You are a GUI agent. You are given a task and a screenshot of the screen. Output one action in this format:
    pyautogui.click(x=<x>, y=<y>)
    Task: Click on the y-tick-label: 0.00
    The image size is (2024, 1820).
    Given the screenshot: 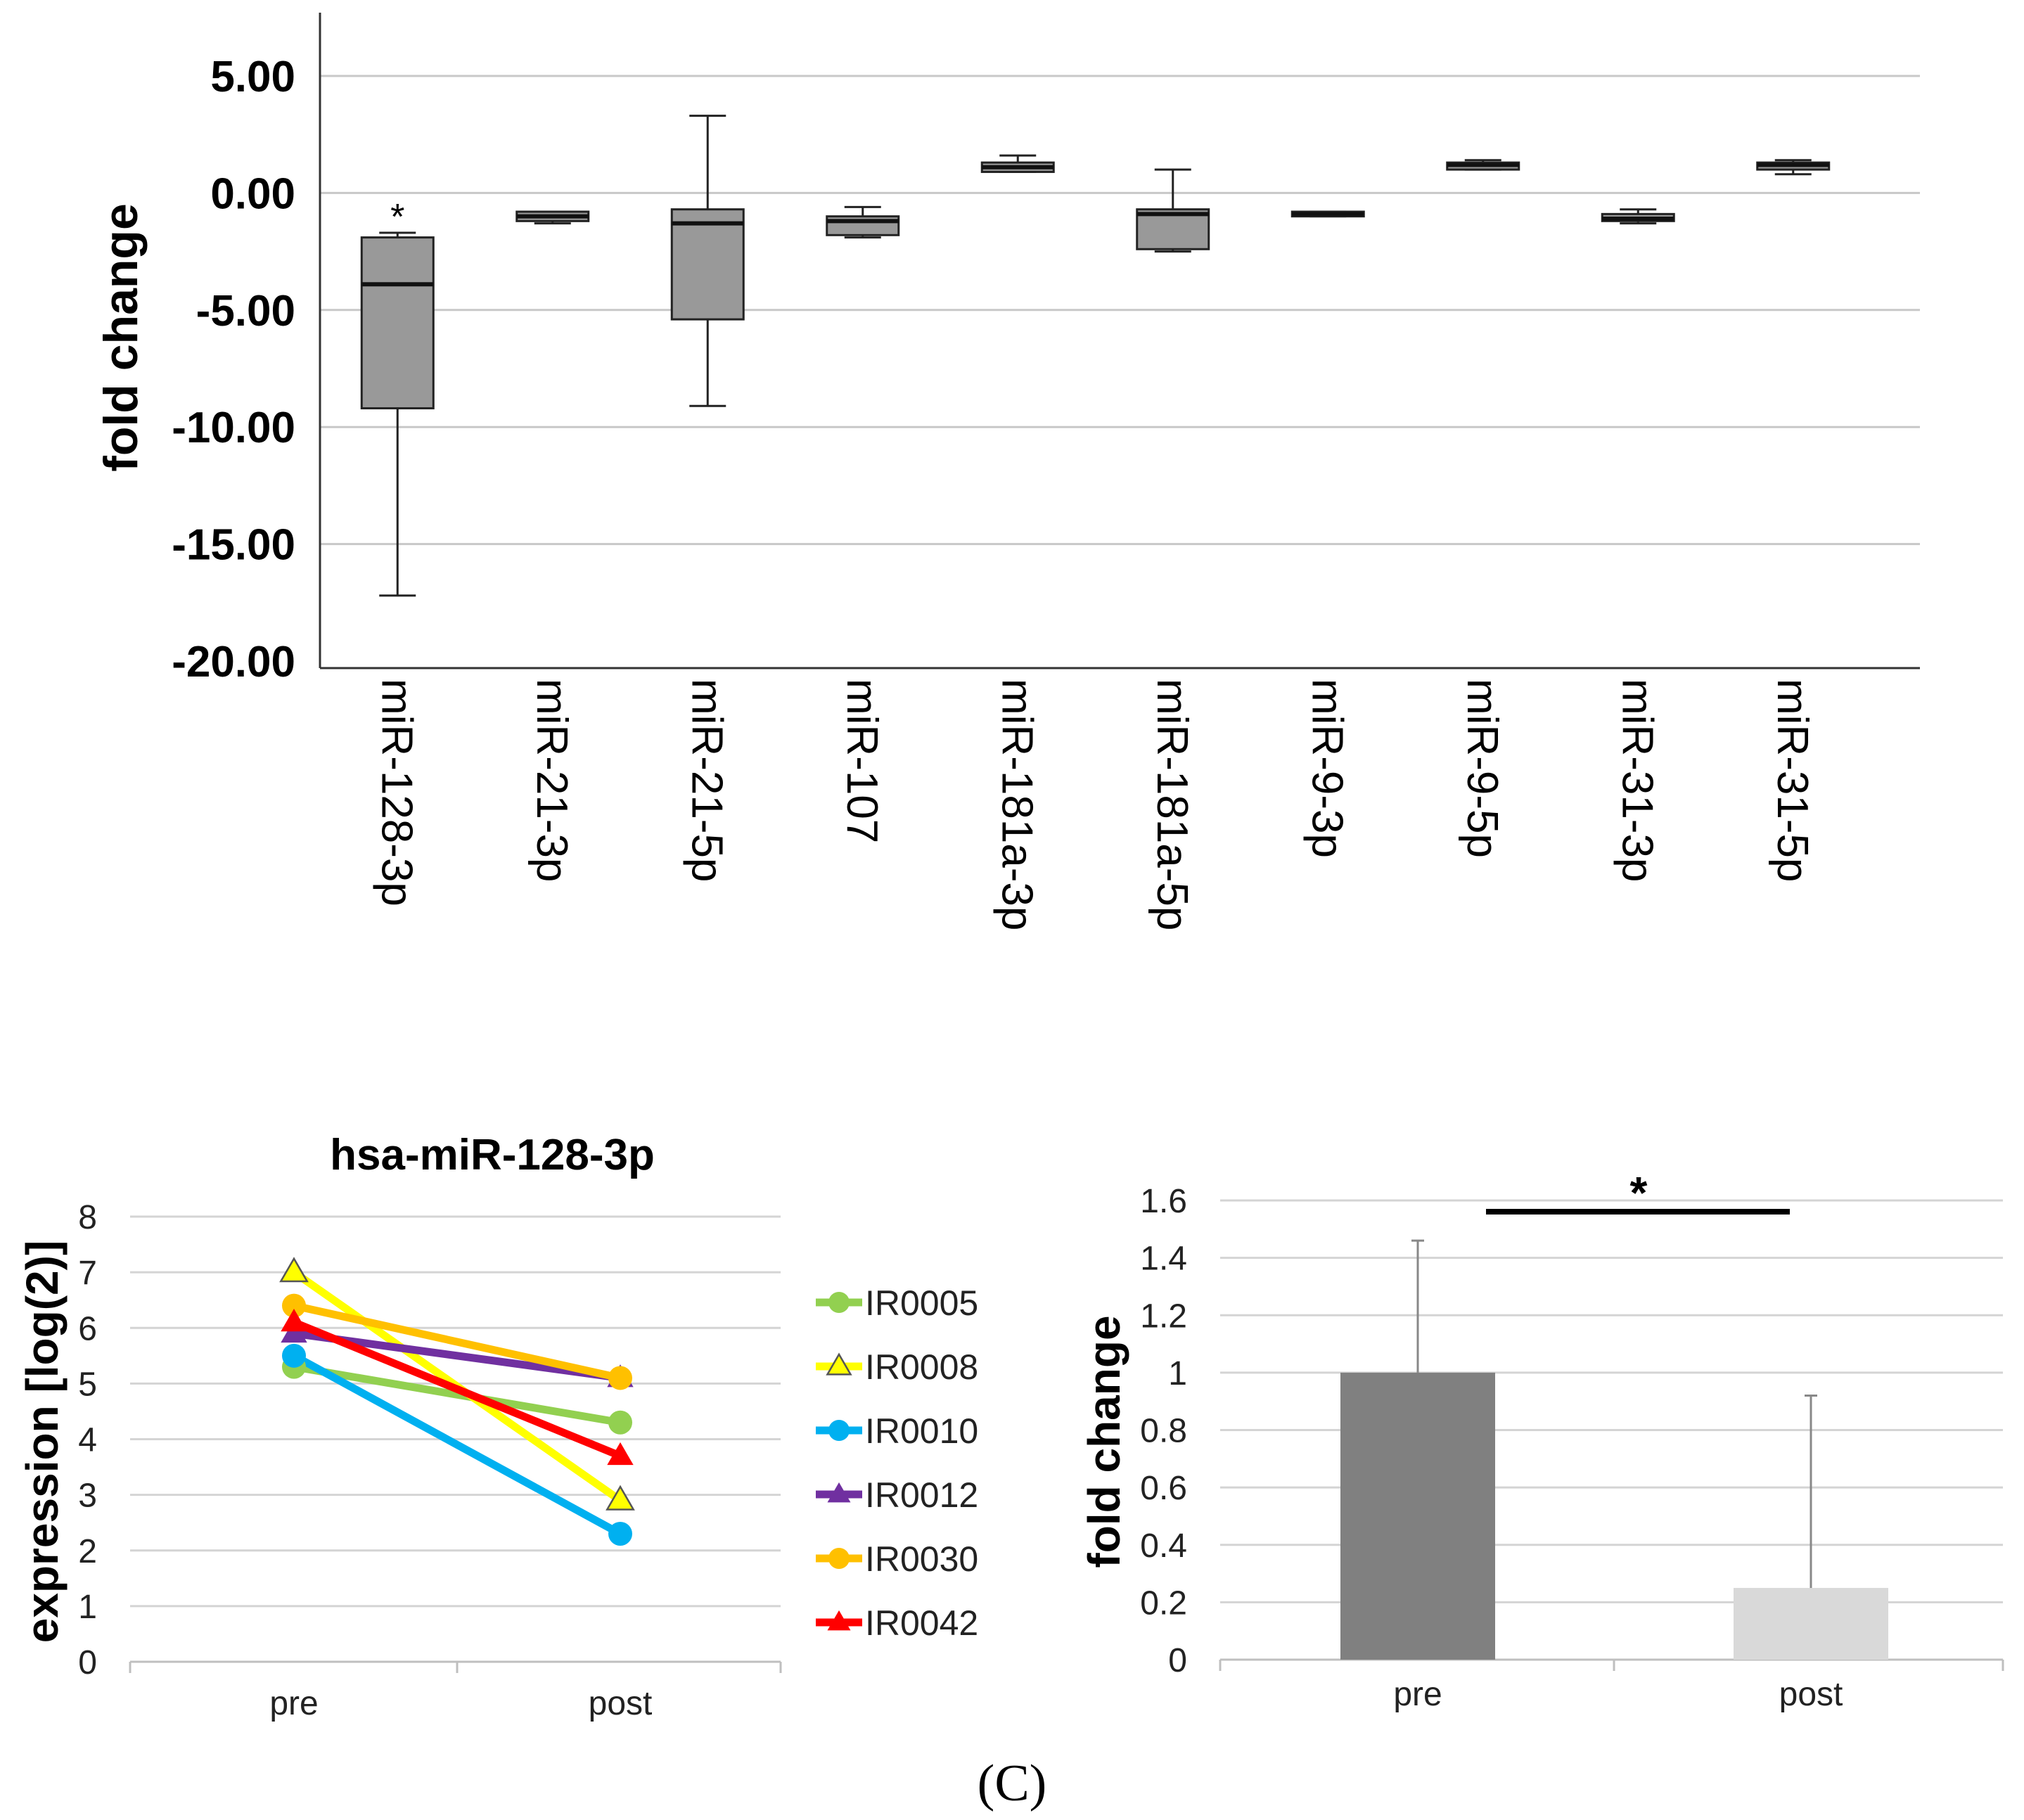 What is the action you would take?
    pyautogui.click(x=252, y=193)
    